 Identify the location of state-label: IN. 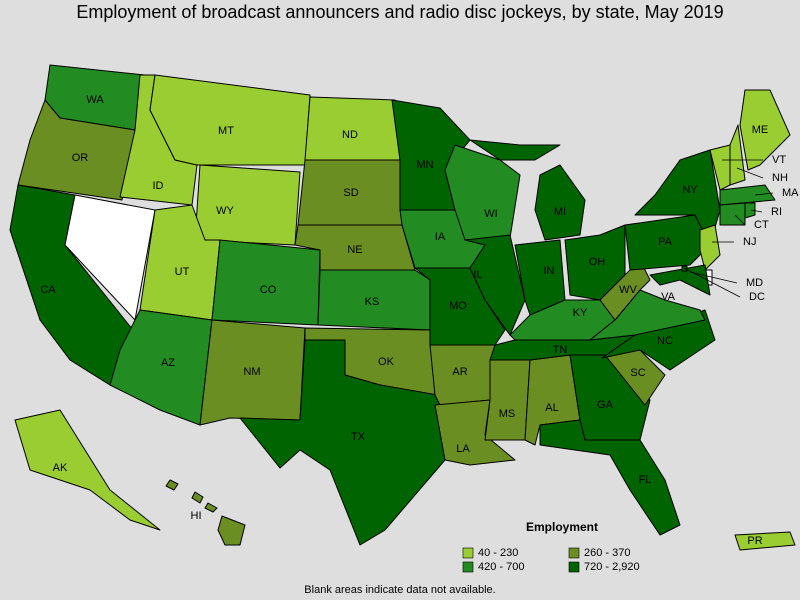
(549, 271).